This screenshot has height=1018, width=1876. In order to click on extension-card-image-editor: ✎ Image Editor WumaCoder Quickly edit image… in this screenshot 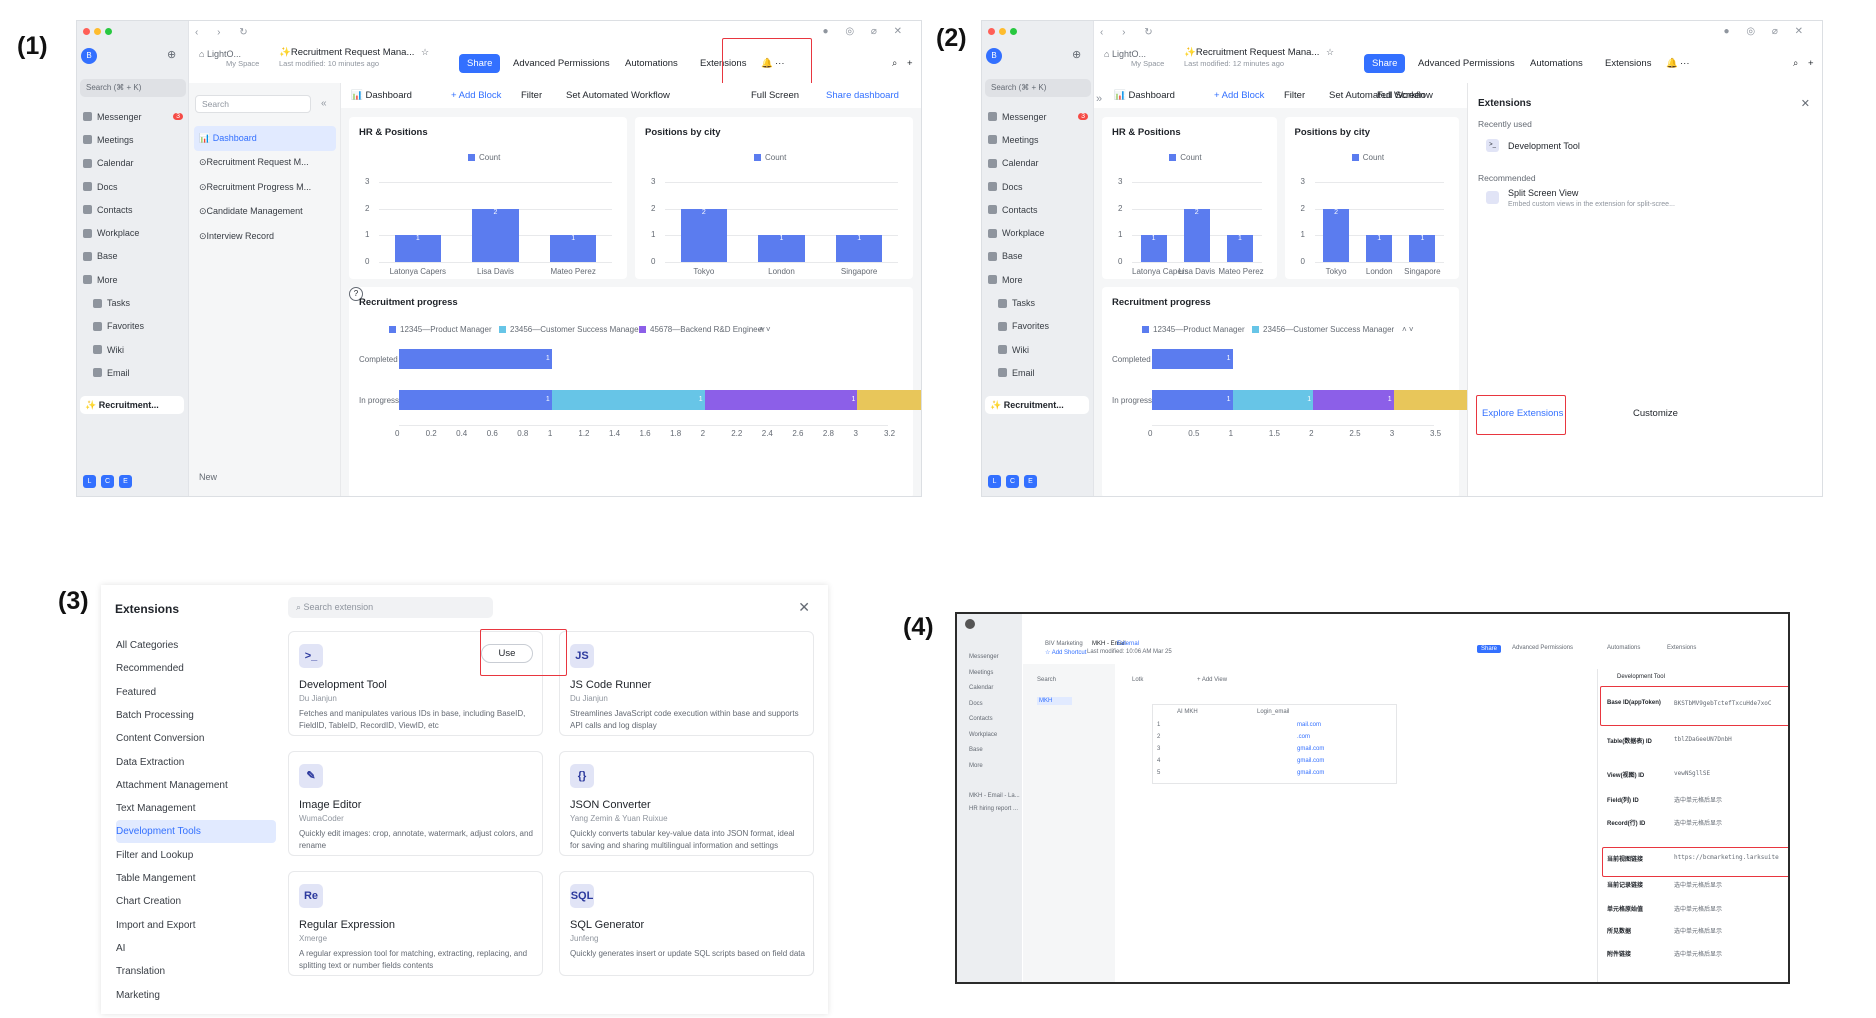, I will do `click(415, 803)`.